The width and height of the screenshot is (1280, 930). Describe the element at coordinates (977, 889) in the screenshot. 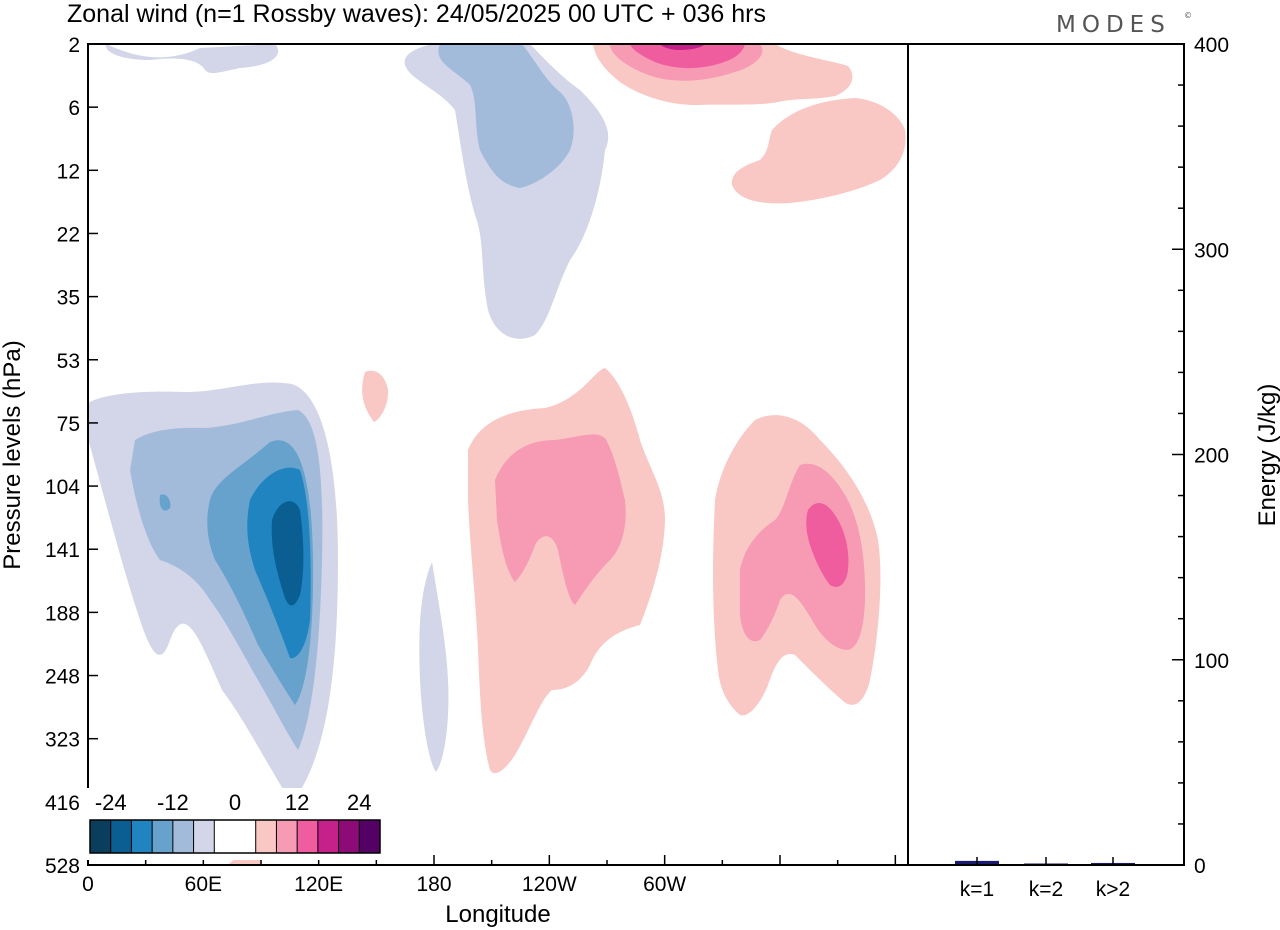

I see `energy-category-label: k=1` at that location.